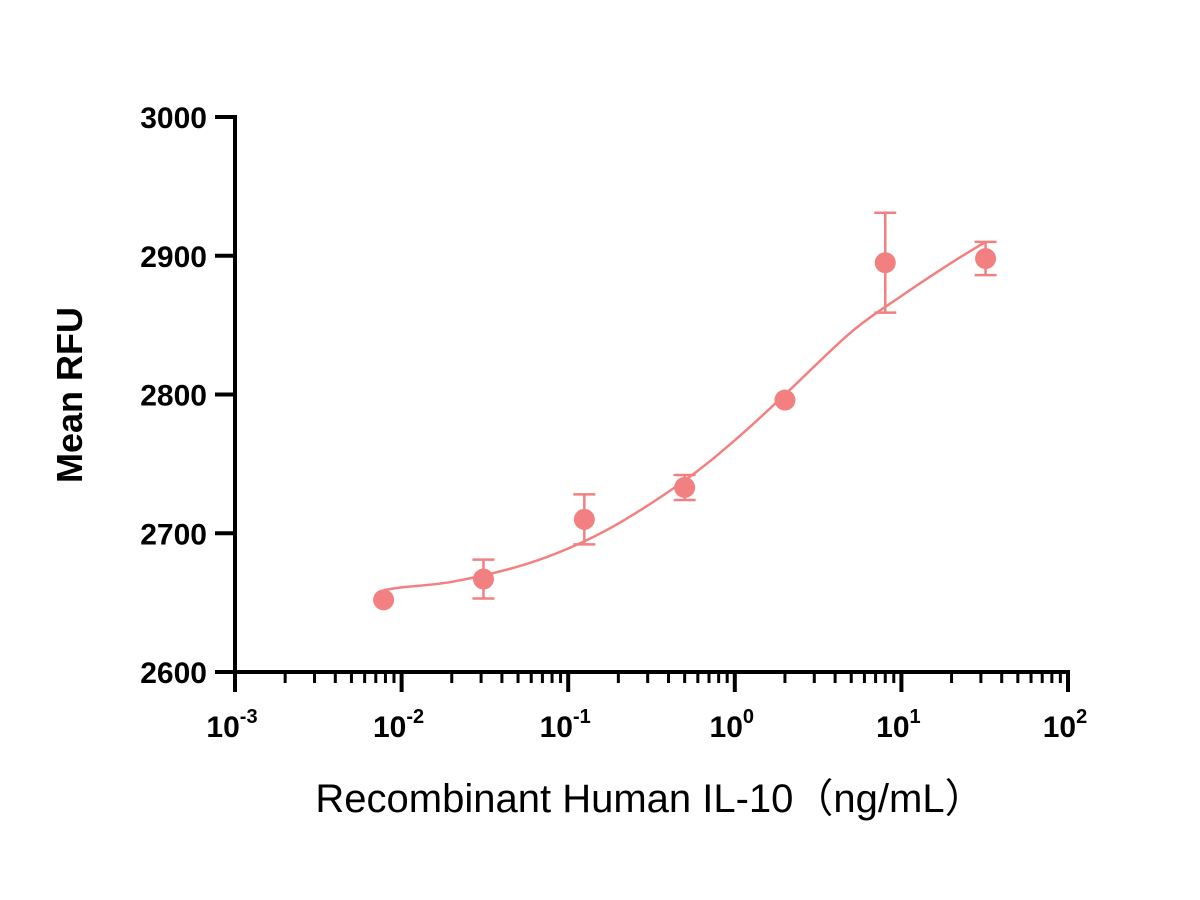 The image size is (1200, 900). Describe the element at coordinates (915, 717) in the screenshot. I see `x-tick-label-exponent: 1` at that location.